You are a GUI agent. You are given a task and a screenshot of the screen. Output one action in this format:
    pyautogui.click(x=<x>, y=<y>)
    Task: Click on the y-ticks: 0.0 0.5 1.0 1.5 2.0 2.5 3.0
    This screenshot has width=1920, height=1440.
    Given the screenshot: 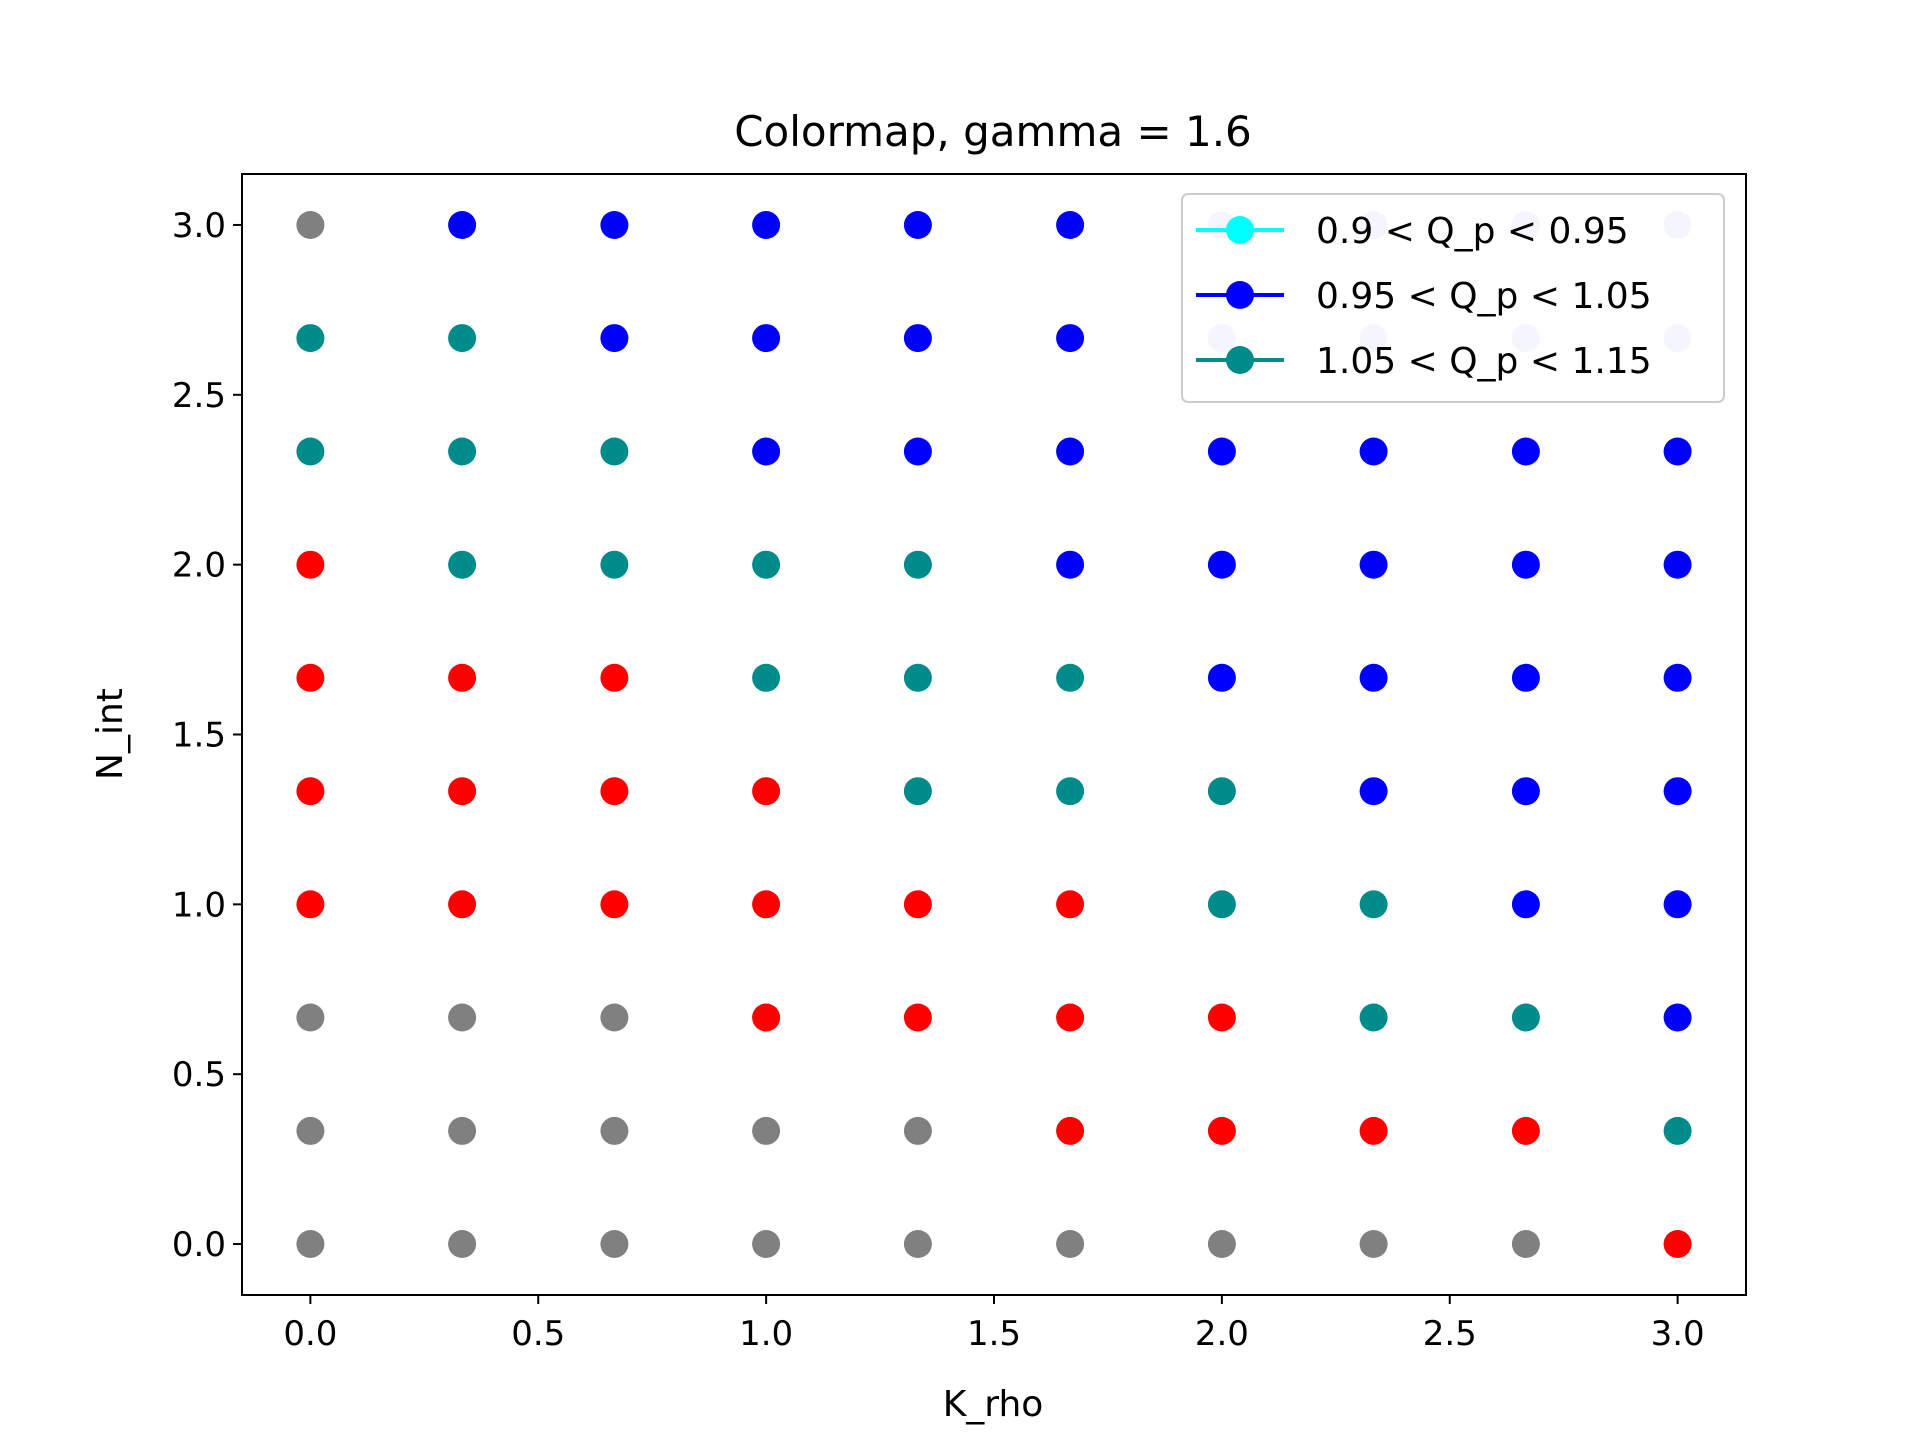 What is the action you would take?
    pyautogui.click(x=207, y=735)
    